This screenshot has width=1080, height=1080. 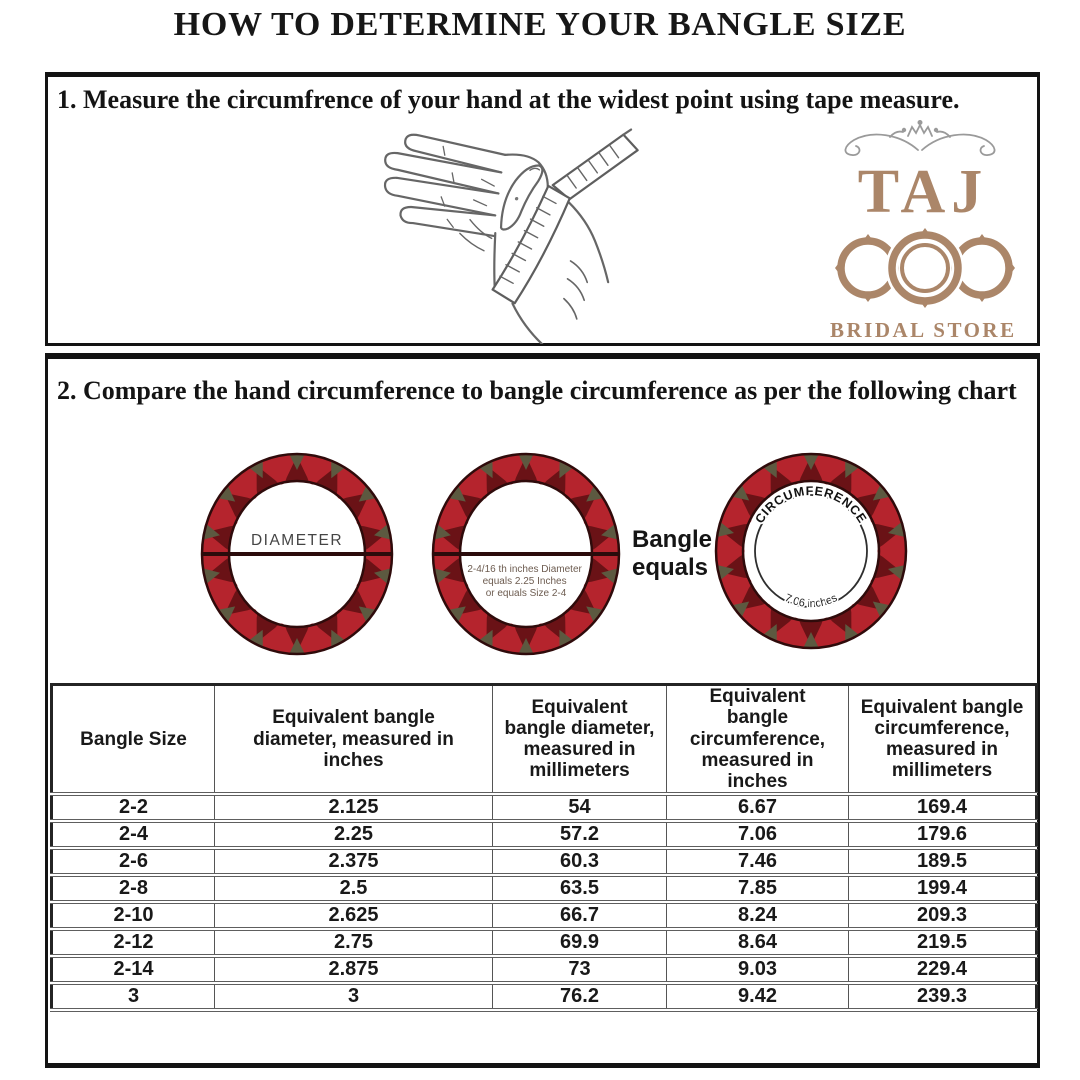 What do you see at coordinates (579, 890) in the screenshot?
I see `table-cell: 63.5` at bounding box center [579, 890].